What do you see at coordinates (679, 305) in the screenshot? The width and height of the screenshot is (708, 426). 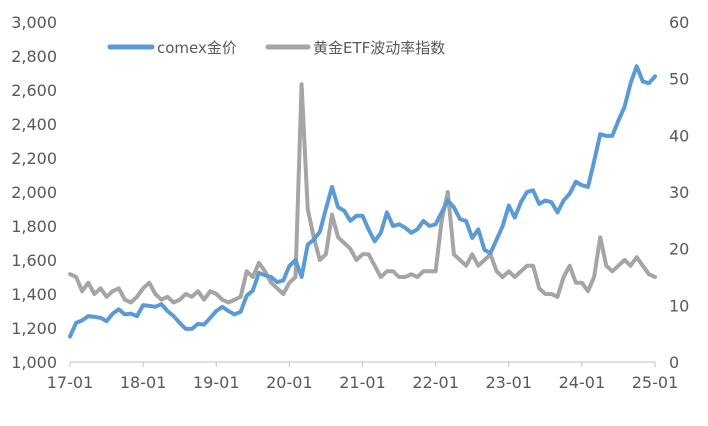 I see `y-right-tick-label: 10` at bounding box center [679, 305].